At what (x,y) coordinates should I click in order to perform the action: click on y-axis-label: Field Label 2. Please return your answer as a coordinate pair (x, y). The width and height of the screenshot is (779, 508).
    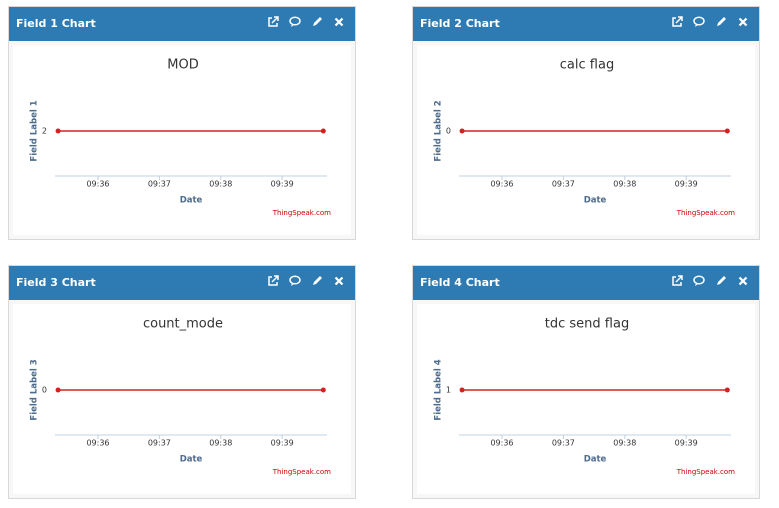
    Looking at the image, I should click on (439, 130).